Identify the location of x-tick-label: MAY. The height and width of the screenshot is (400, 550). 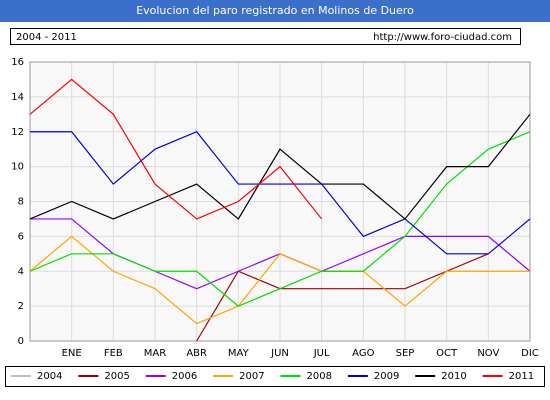
(239, 353).